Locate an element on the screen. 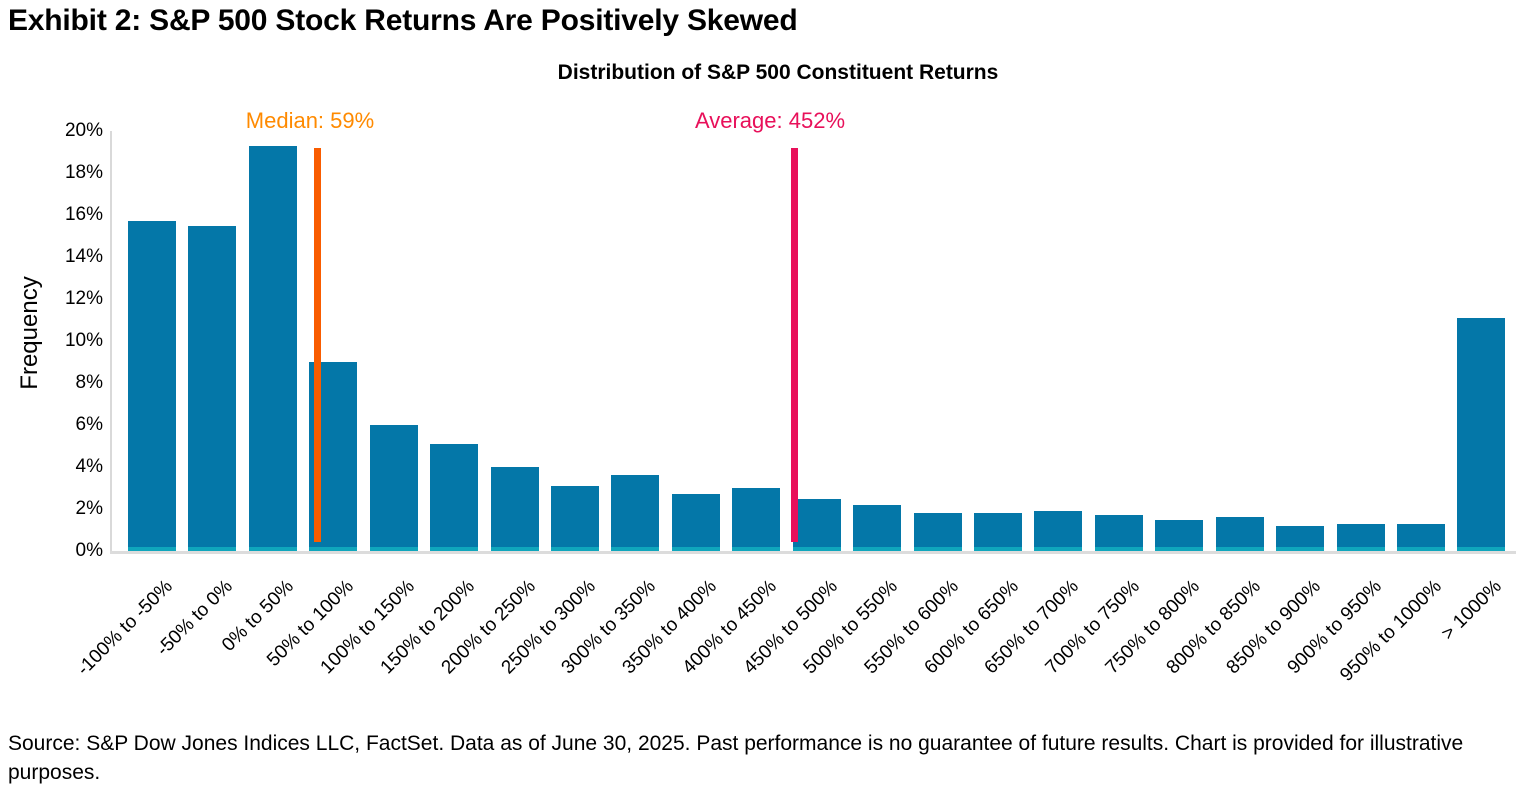  y-tick-label: 20% is located at coordinates (83, 130).